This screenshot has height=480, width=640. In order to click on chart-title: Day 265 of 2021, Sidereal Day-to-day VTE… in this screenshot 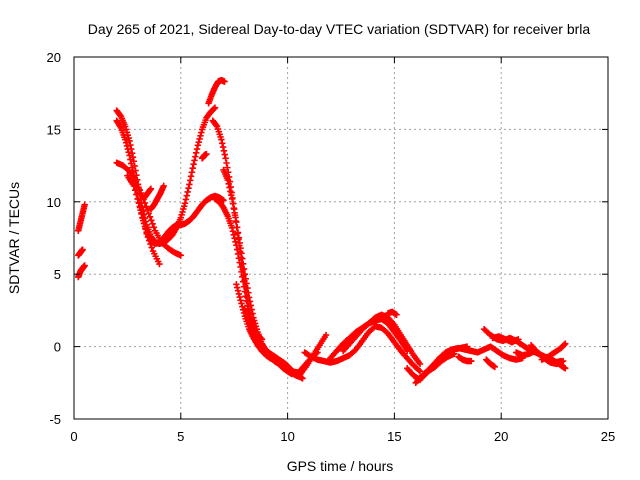, I will do `click(339, 29)`.